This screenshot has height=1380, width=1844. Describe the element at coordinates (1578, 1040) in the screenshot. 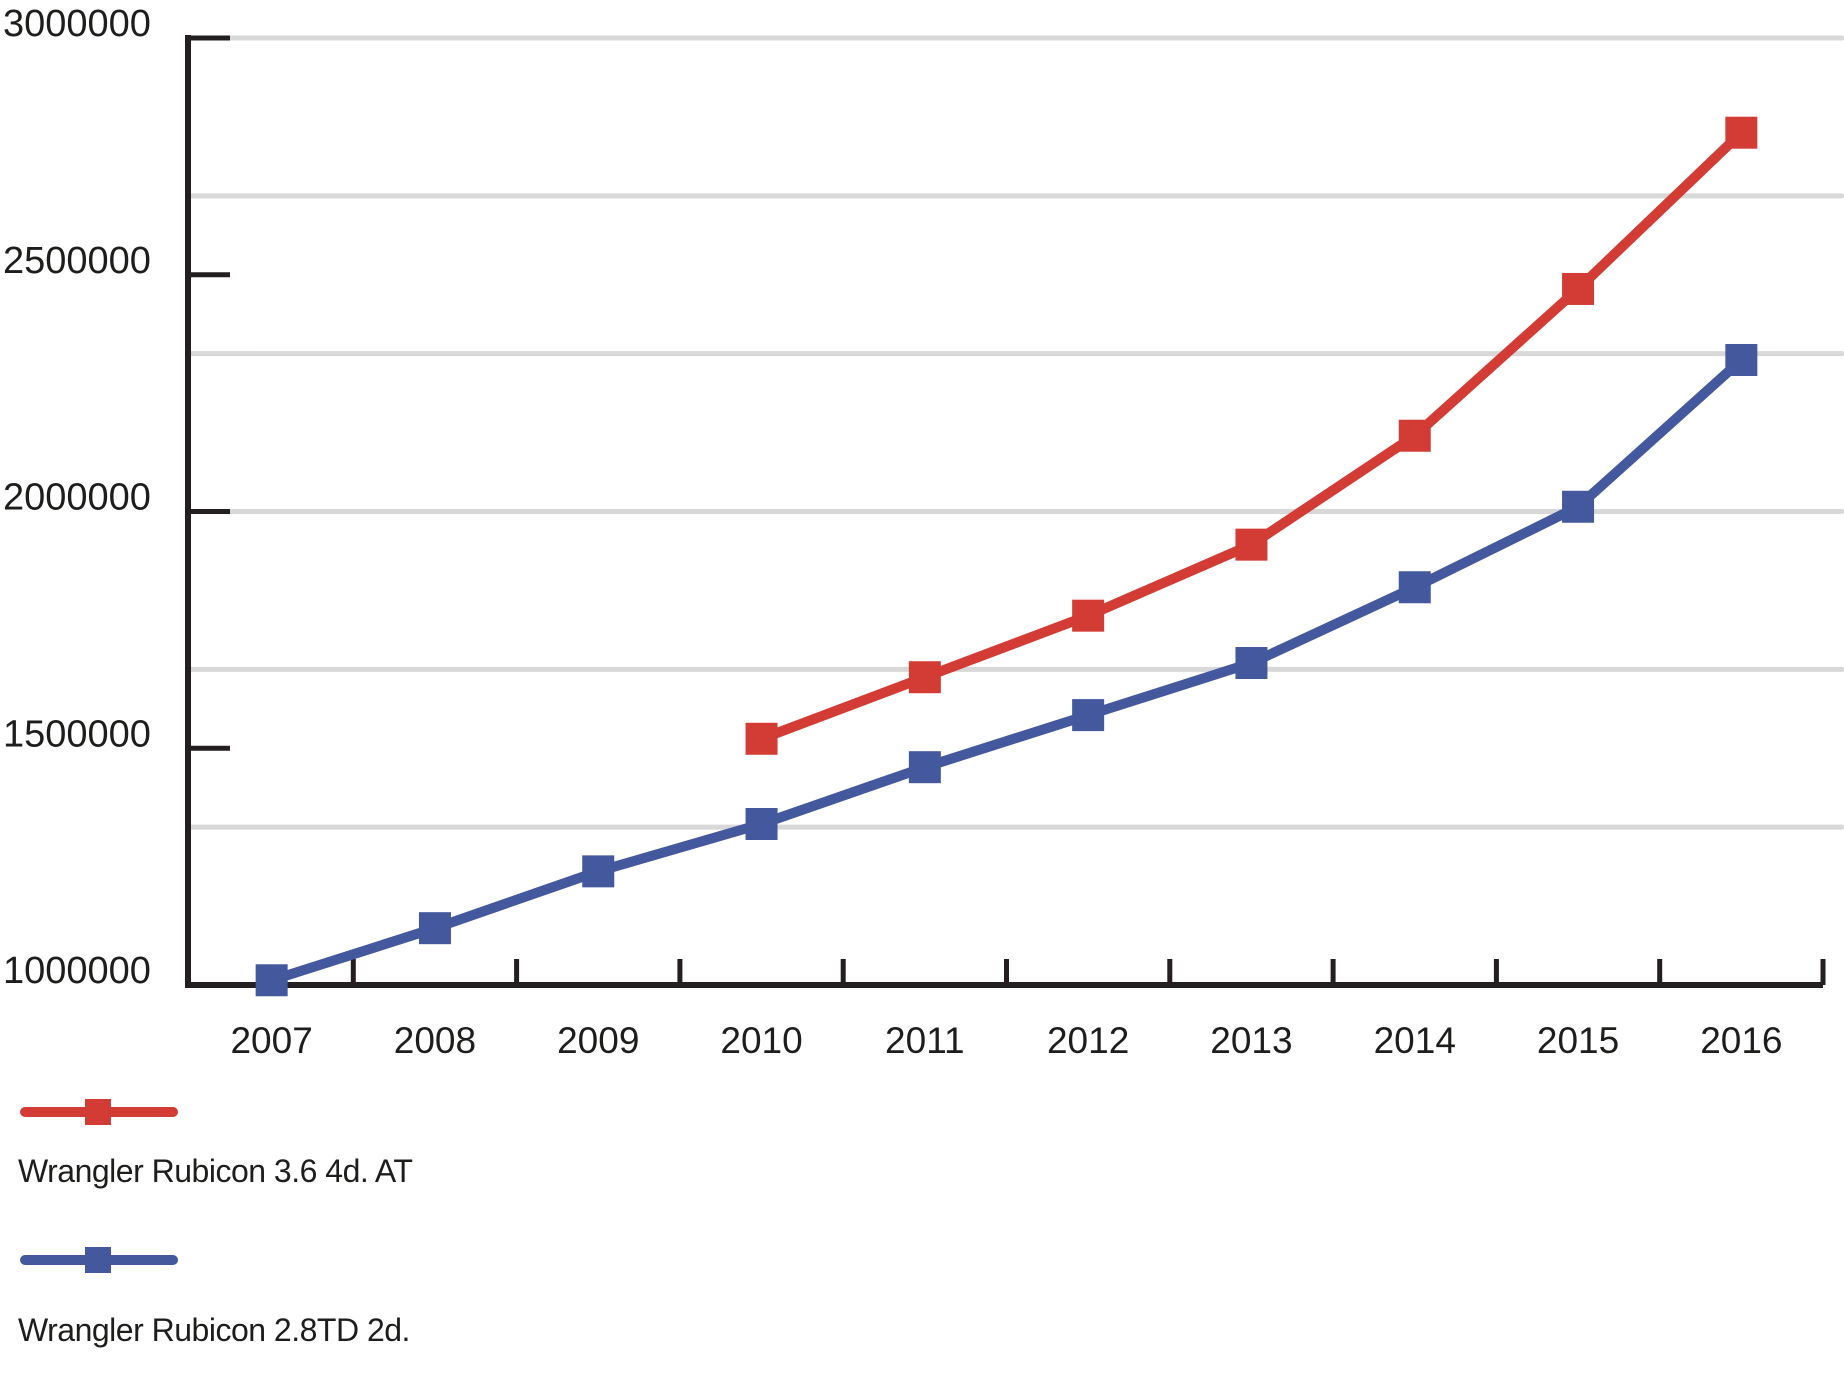

I see `x-axis-label: 2015` at that location.